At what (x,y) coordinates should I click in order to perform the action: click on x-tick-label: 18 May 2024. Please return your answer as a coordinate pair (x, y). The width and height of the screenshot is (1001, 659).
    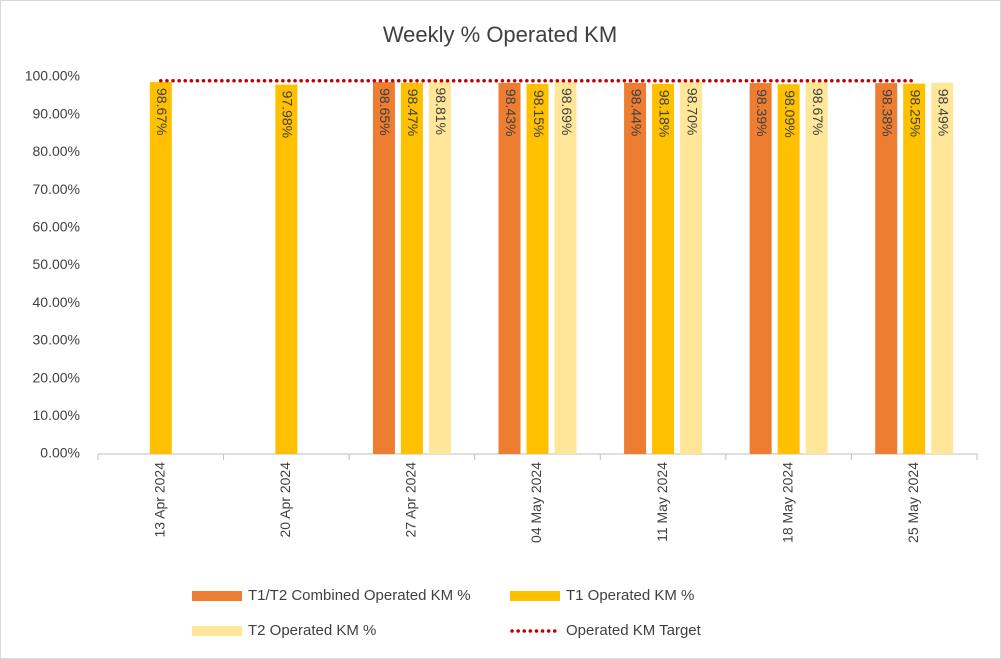
    Looking at the image, I should click on (787, 502).